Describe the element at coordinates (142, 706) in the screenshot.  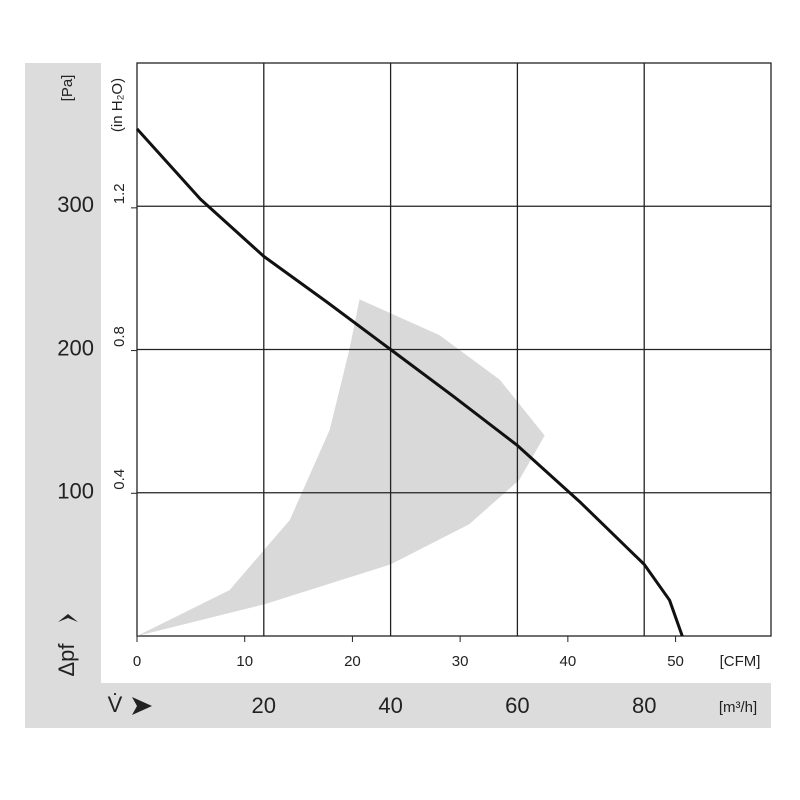
I see `x-arrow` at that location.